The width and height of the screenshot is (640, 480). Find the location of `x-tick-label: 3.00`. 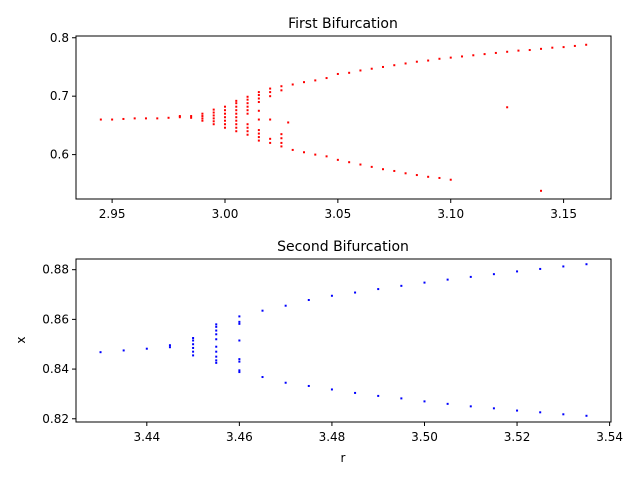

x-tick-label: 3.00 is located at coordinates (225, 214).